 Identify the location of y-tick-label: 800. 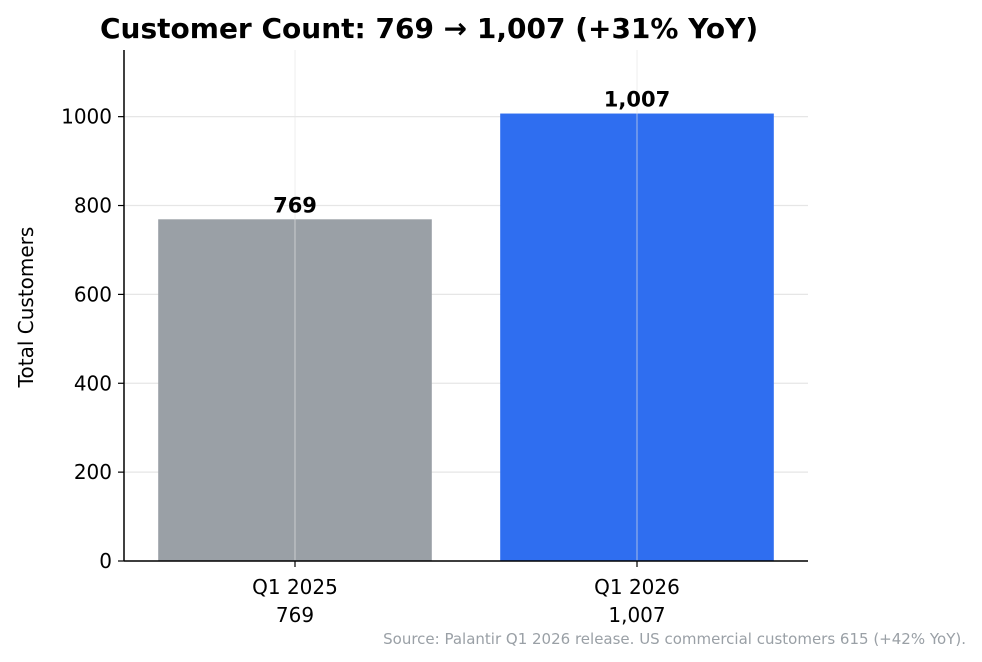
(93, 206).